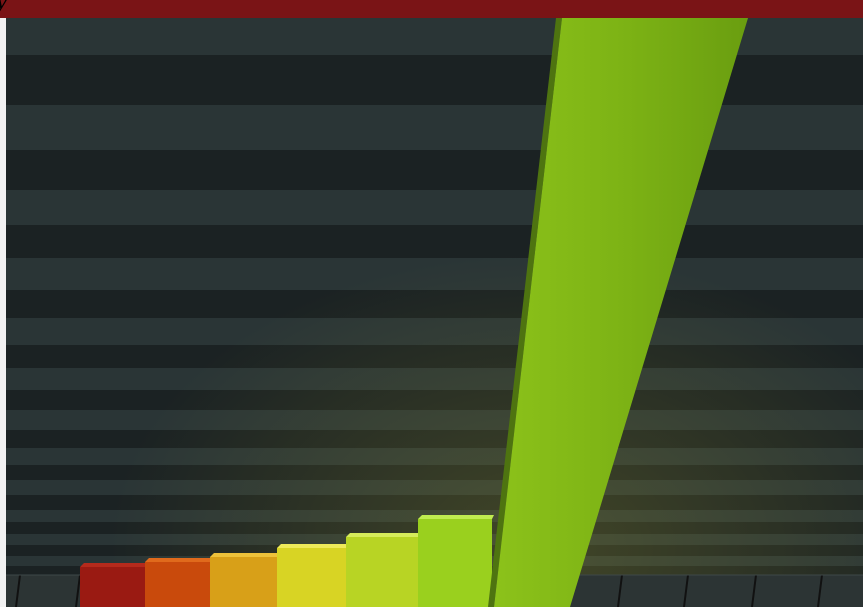  Describe the element at coordinates (3, 312) in the screenshot. I see `left-edge` at that location.